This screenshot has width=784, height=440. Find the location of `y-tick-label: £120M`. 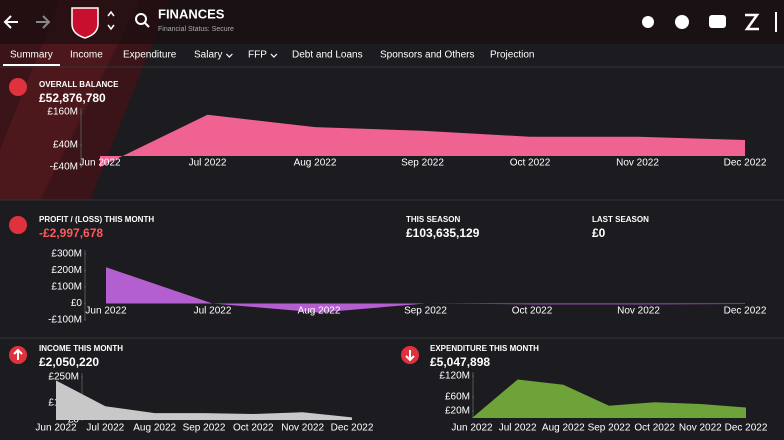

y-tick-label: £120M is located at coordinates (454, 376).